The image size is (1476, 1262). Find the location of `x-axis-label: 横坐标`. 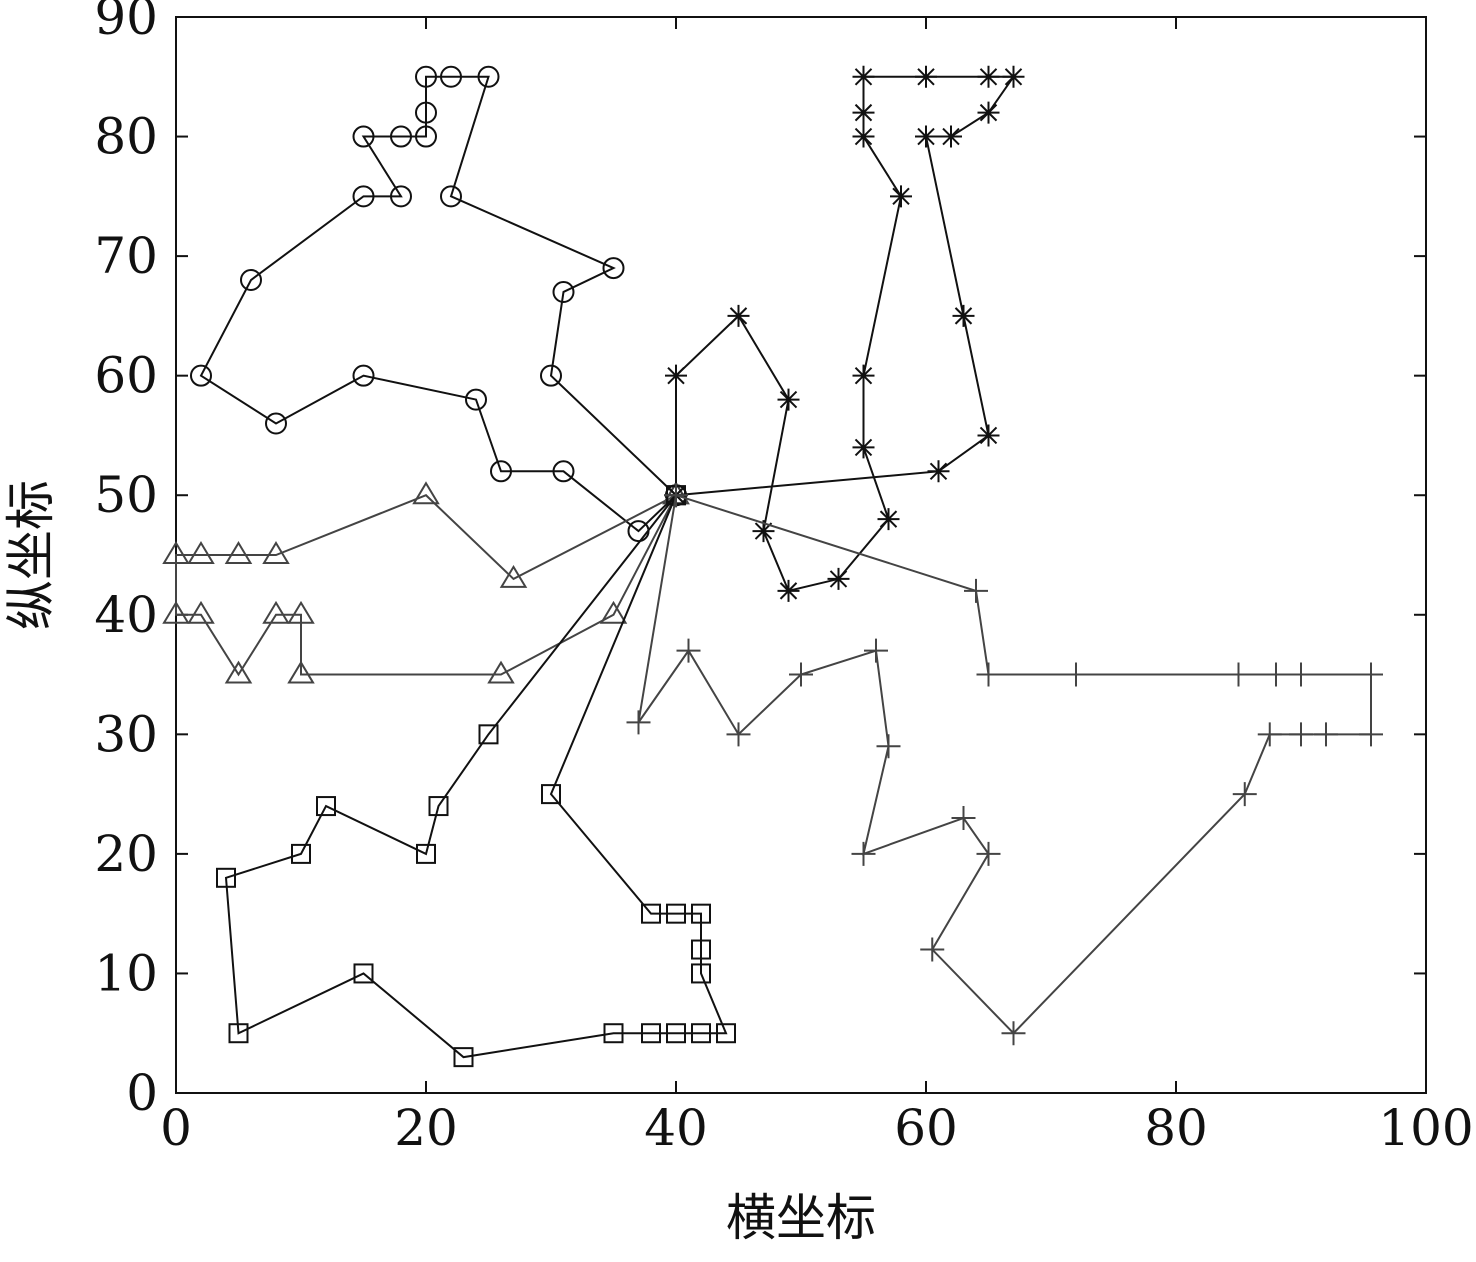

x-axis-label: 横坐标 is located at coordinates (801, 1218).